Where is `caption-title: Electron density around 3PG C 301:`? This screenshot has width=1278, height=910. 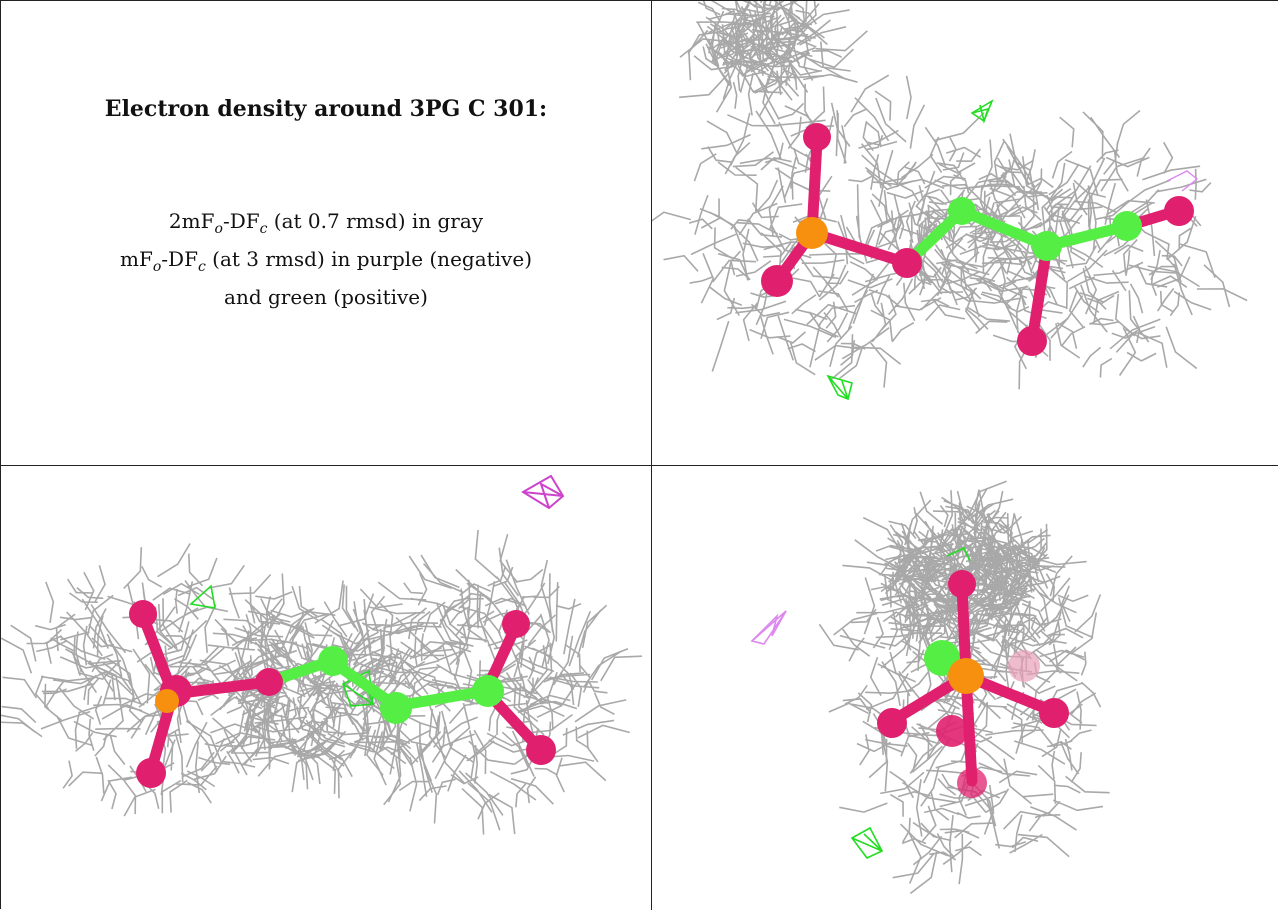 caption-title: Electron density around 3PG C 301: is located at coordinates (326, 109).